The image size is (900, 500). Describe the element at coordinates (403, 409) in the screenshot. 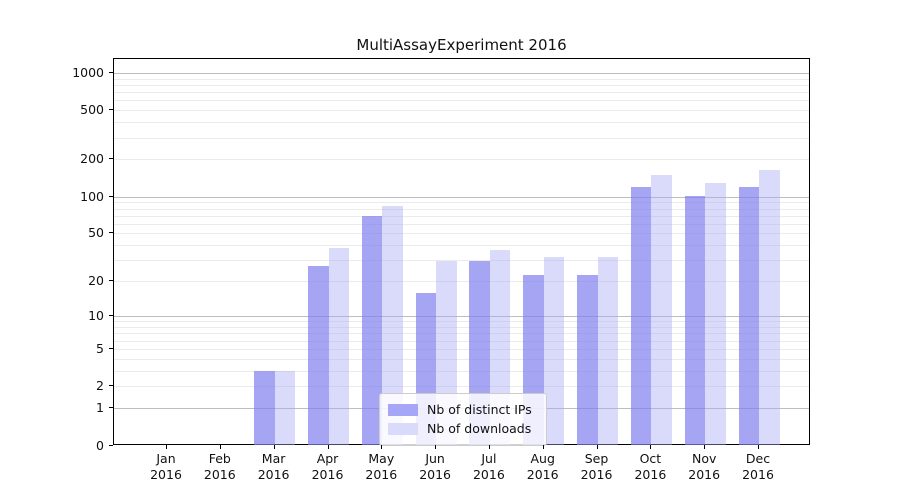

I see `legend-swatch-ips` at that location.